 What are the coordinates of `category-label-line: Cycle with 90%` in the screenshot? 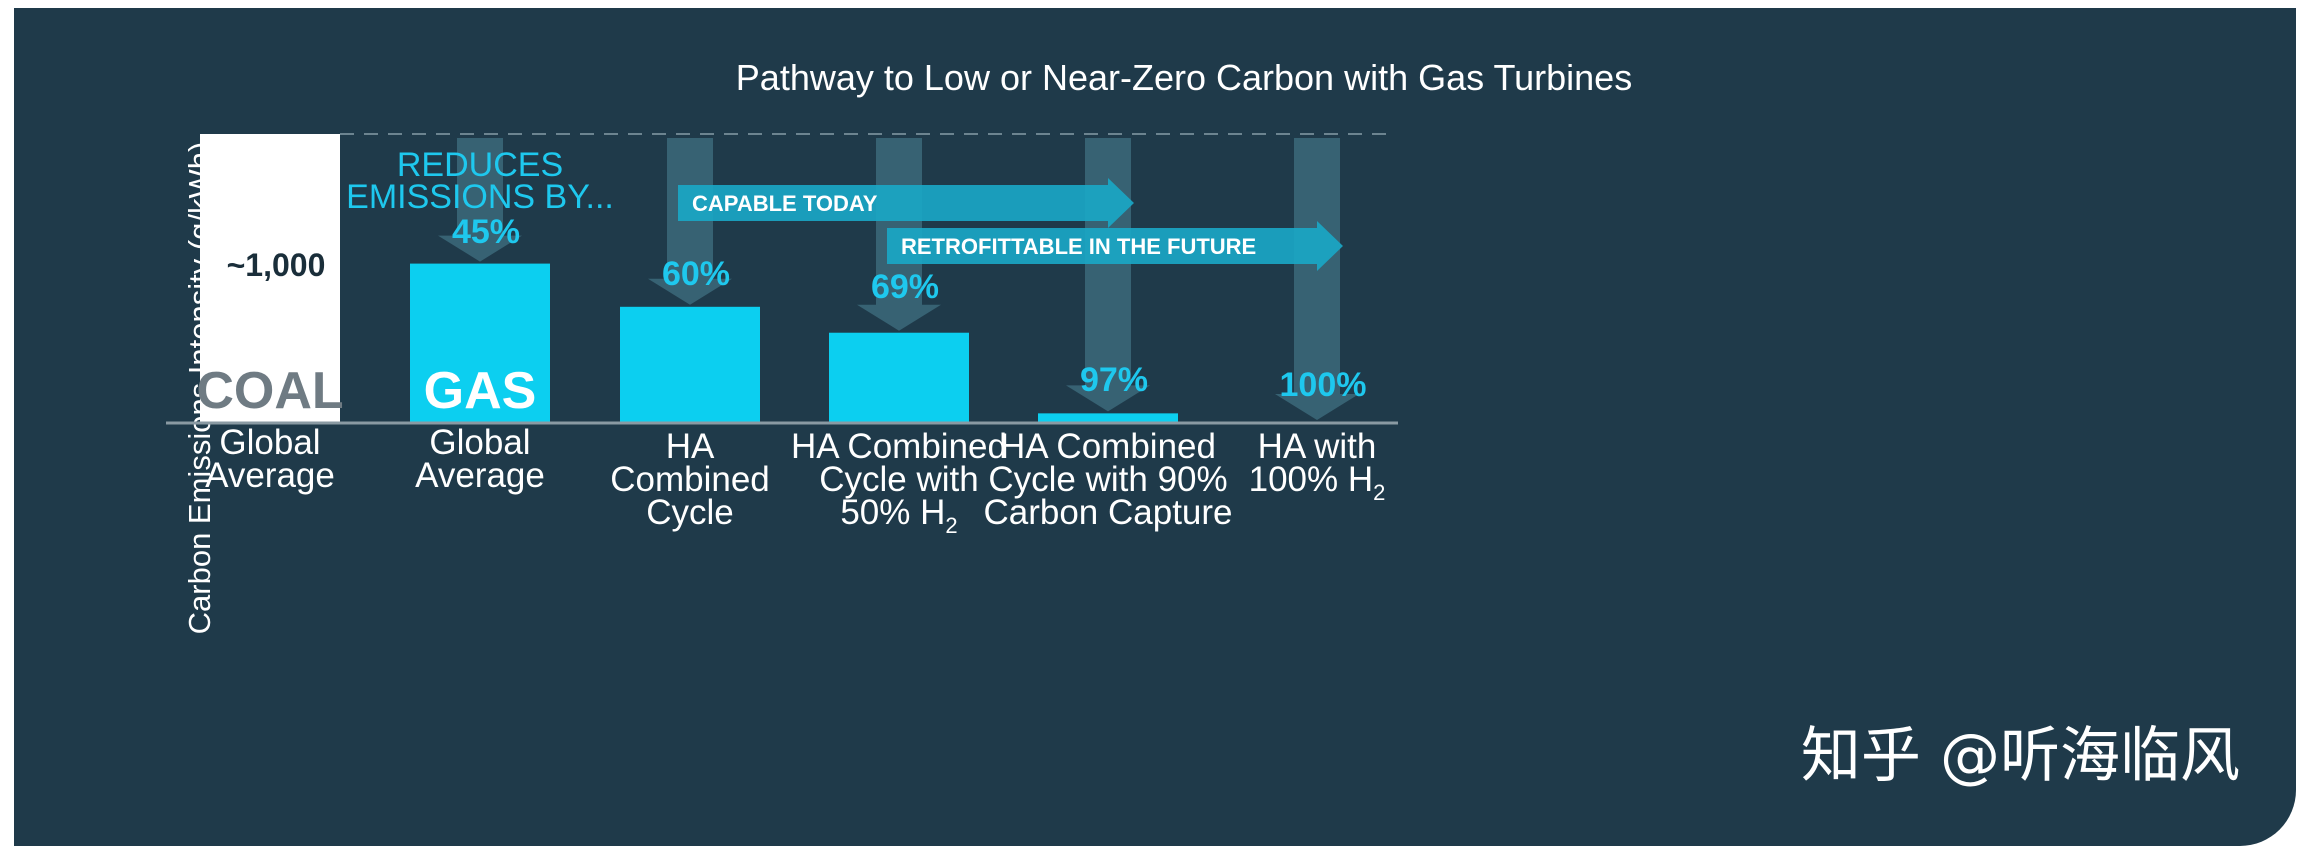 It's located at (1107, 479).